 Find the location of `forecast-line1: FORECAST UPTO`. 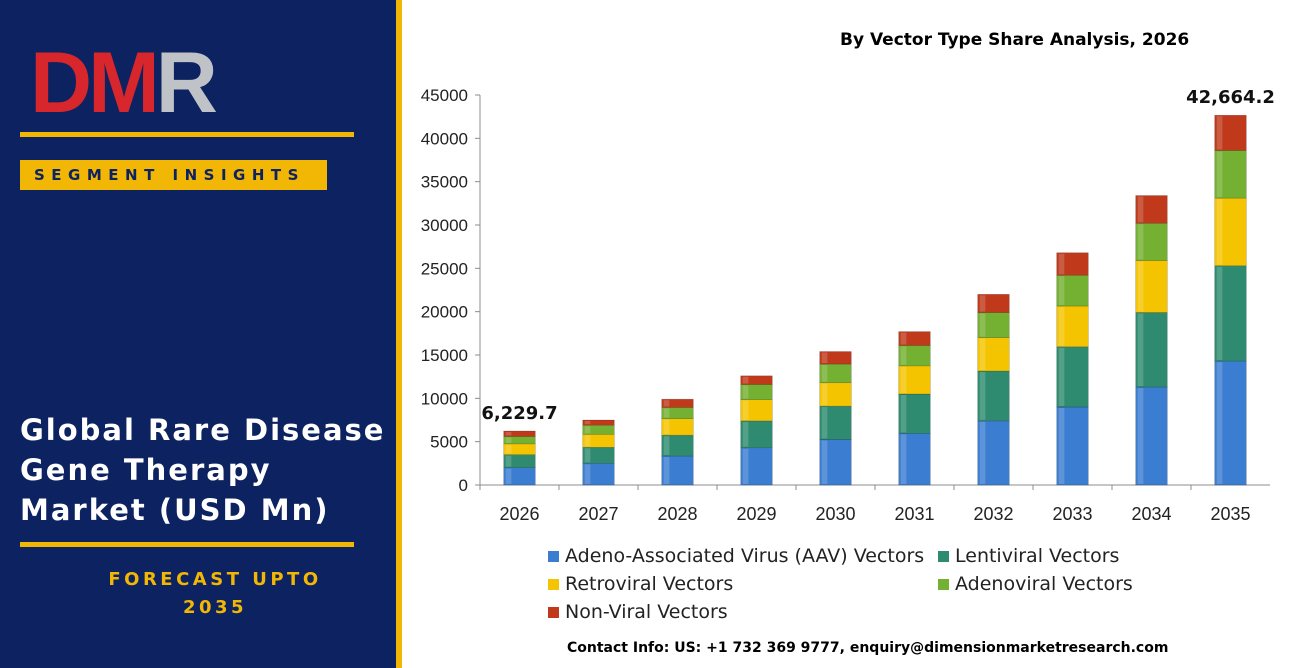

forecast-line1: FORECAST UPTO is located at coordinates (215, 579).